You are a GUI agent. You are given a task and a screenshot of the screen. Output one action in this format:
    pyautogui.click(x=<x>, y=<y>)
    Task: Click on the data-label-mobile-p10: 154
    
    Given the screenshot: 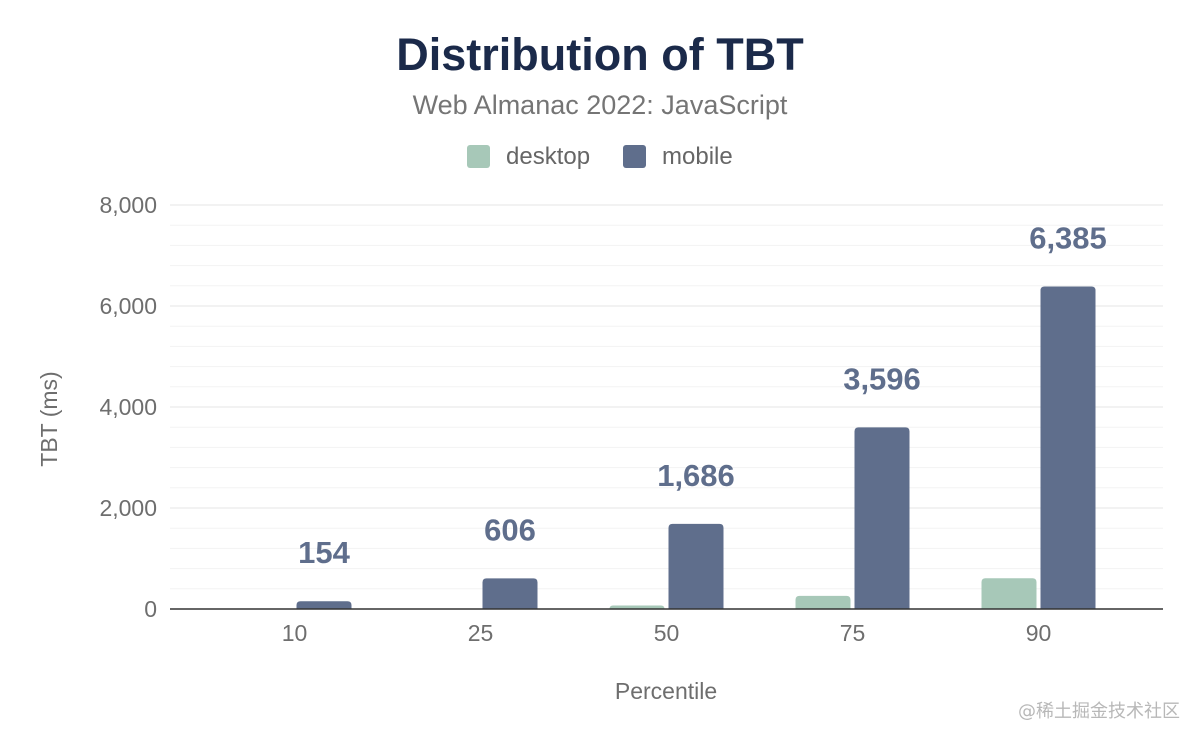 What is the action you would take?
    pyautogui.click(x=324, y=552)
    